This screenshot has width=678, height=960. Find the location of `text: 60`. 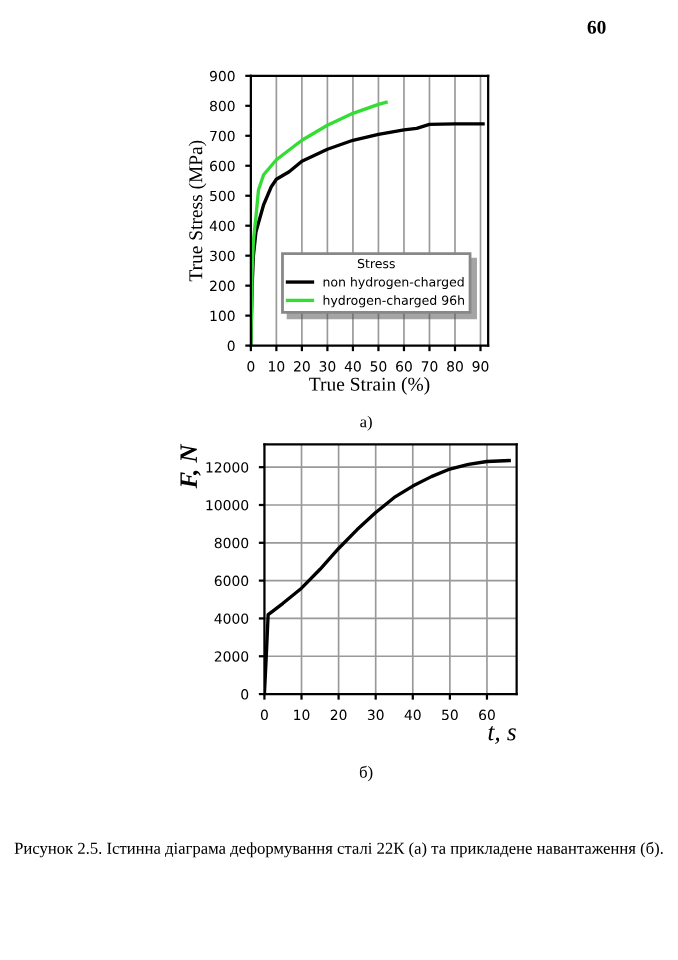

text: 60 is located at coordinates (596, 27).